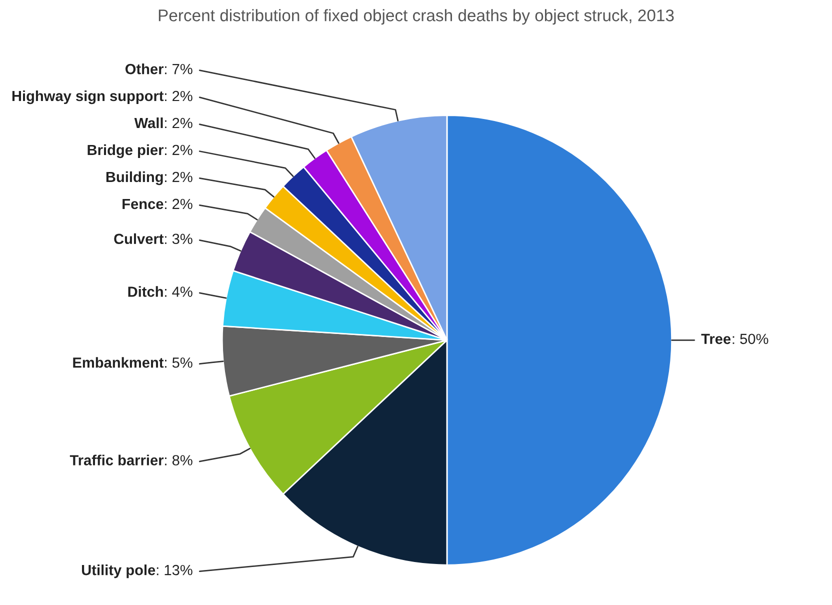  I want to click on slice-label: Building, so click(134, 178).